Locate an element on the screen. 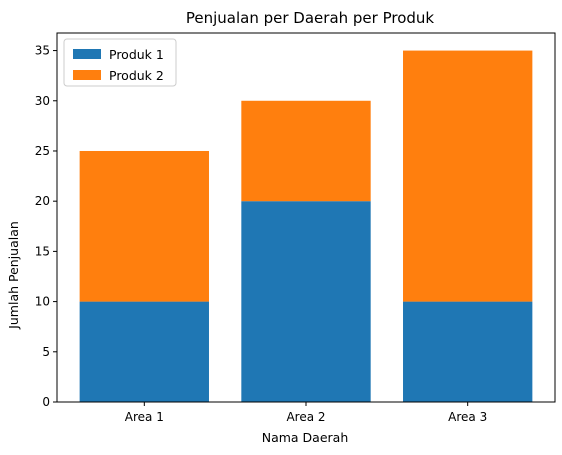 This screenshot has width=562, height=455. y-tick-label: 15 is located at coordinates (42, 251).